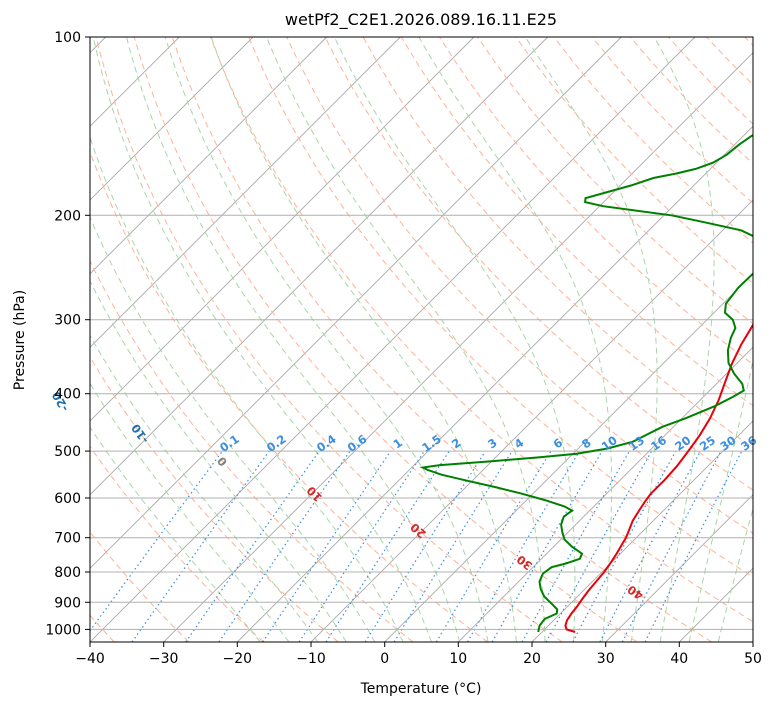 This screenshot has width=775, height=708. Describe the element at coordinates (67, 499) in the screenshot. I see `y-tick-label: 600` at that location.